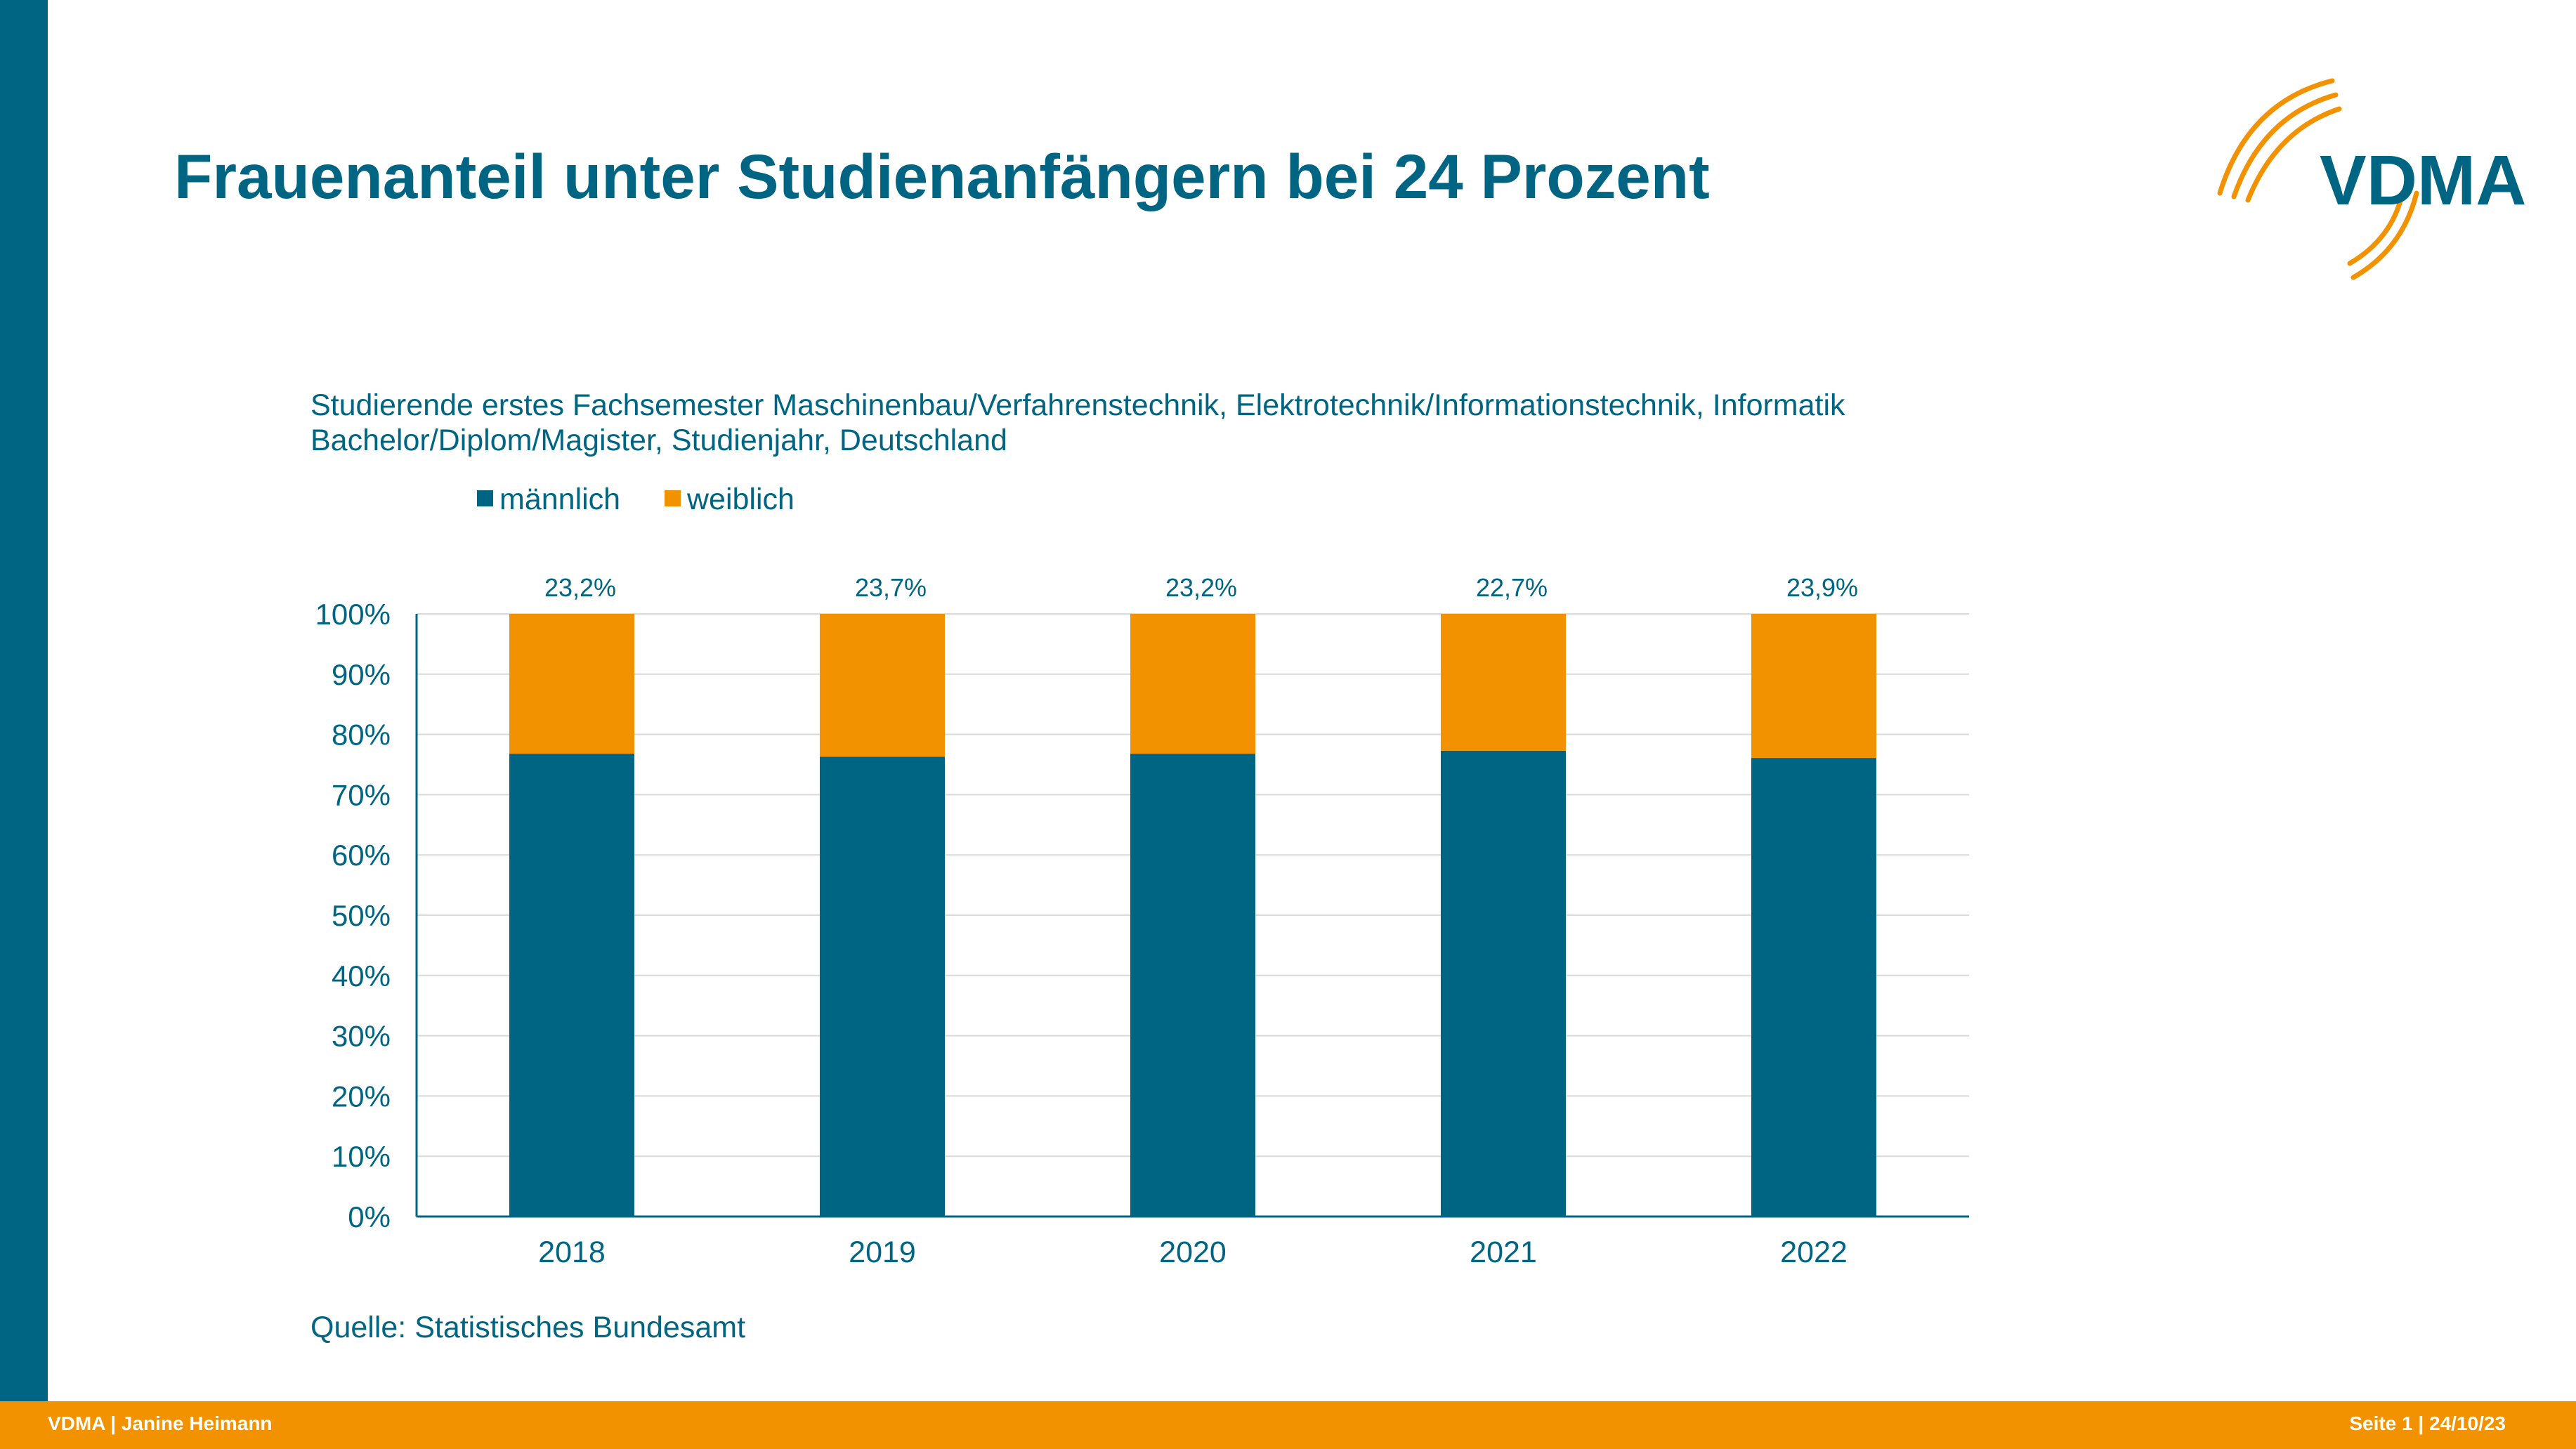 The image size is (2576, 1449). Describe the element at coordinates (1512, 587) in the screenshot. I see `data-label: 22,7%` at that location.